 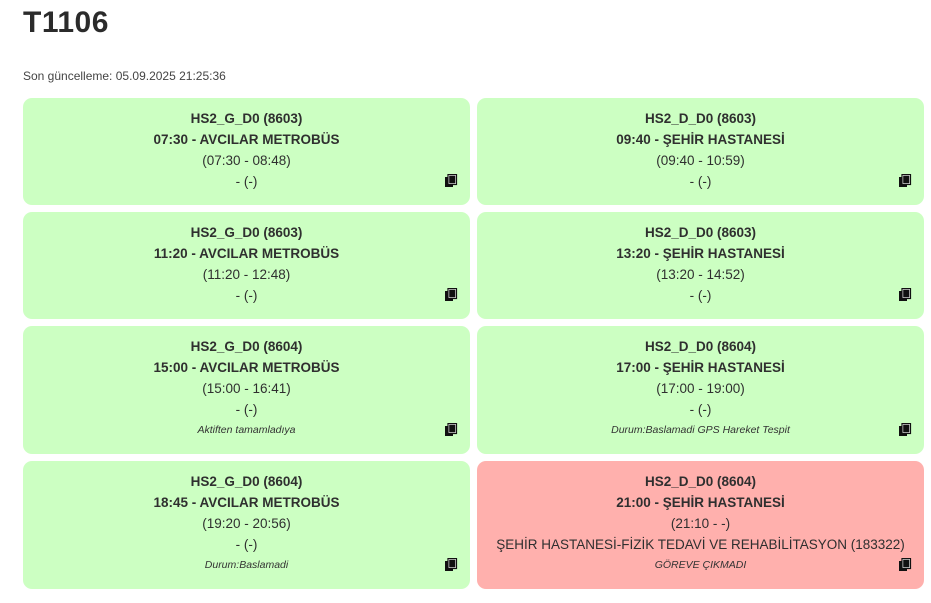 I want to click on trip-times: (21:10 - -), so click(x=700, y=523).